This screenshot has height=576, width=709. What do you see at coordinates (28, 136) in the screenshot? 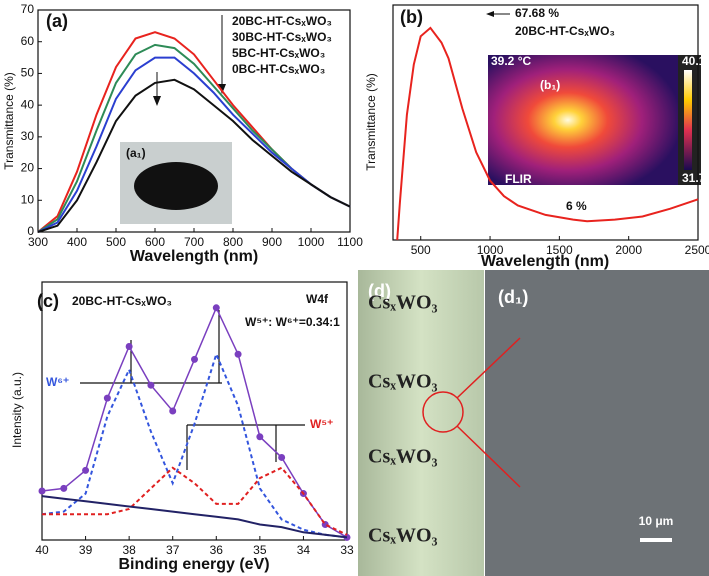
I see `y-tick-label: 30` at bounding box center [28, 136].